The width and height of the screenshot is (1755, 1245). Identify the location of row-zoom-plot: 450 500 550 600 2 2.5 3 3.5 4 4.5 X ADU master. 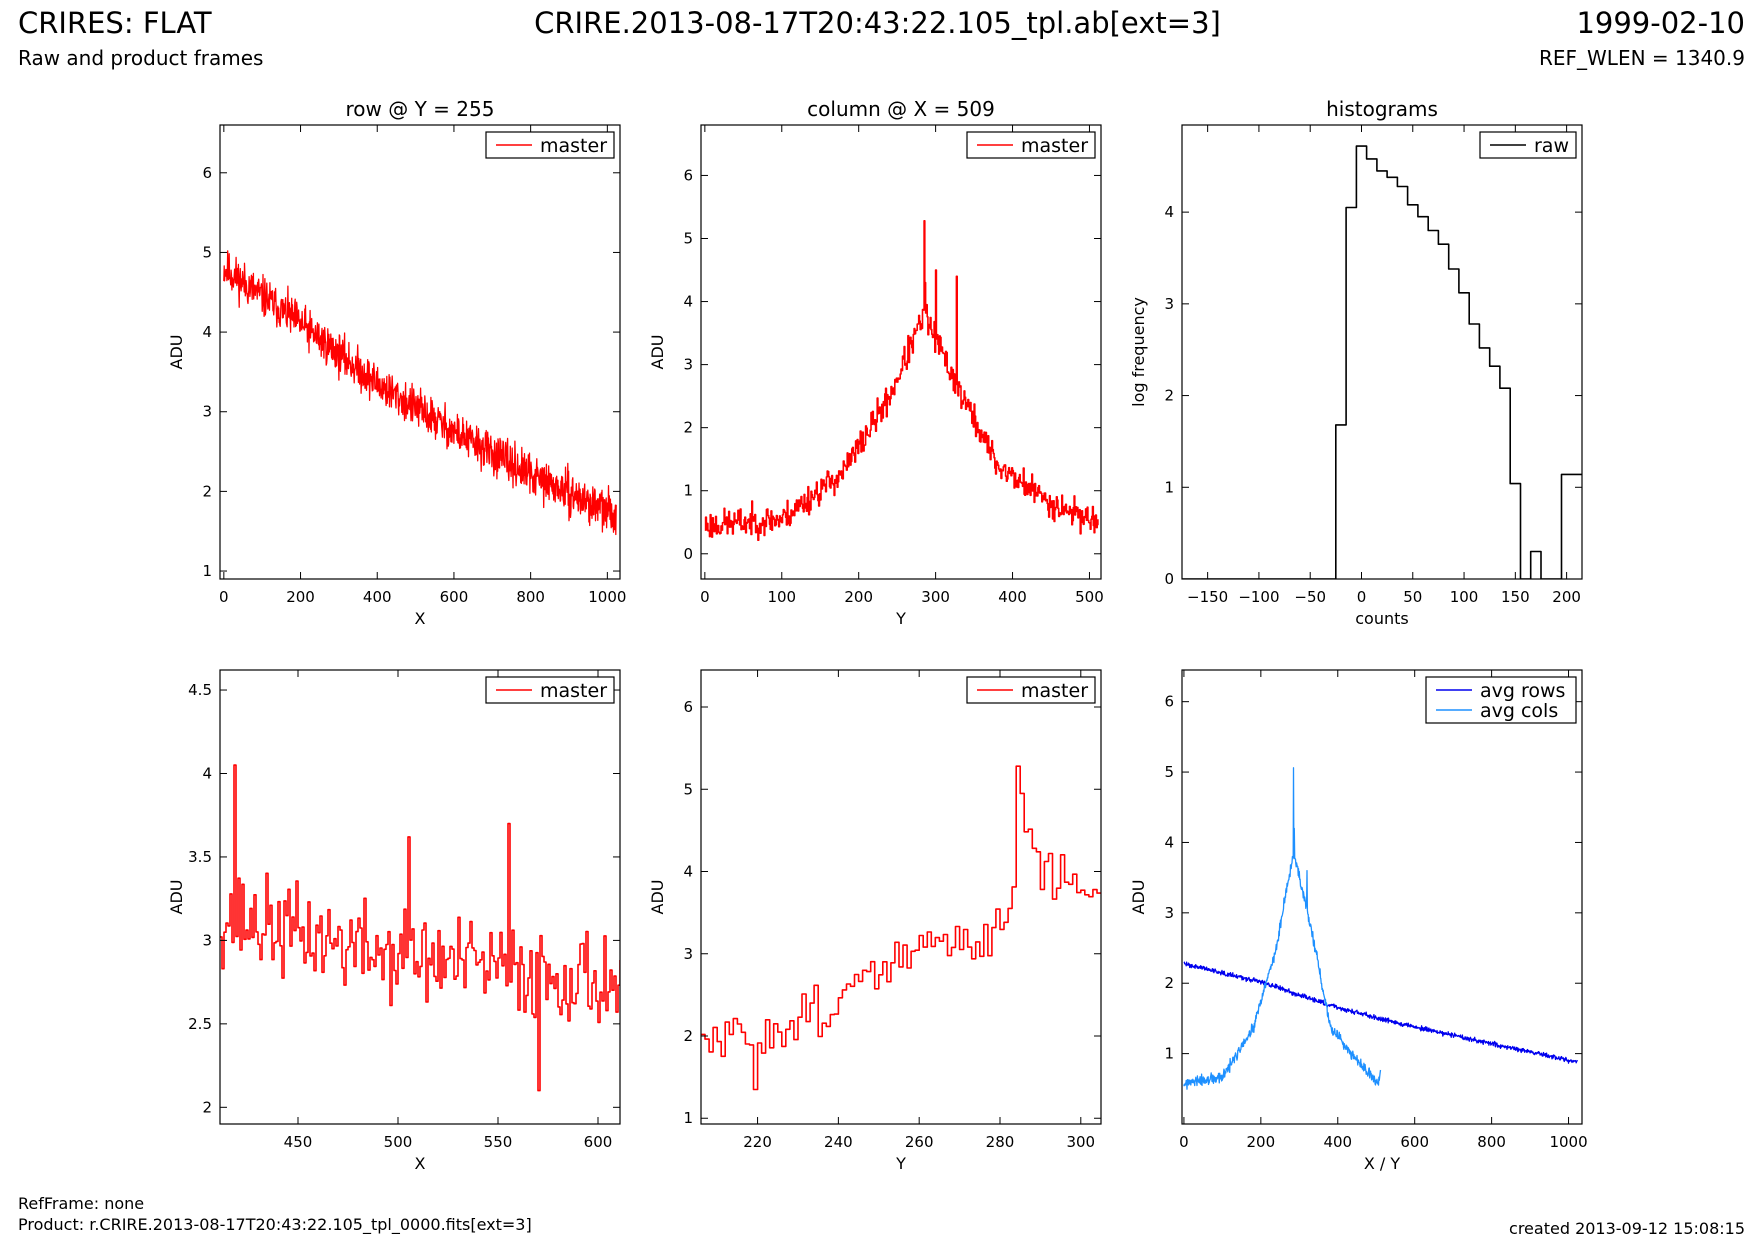
(394, 921).